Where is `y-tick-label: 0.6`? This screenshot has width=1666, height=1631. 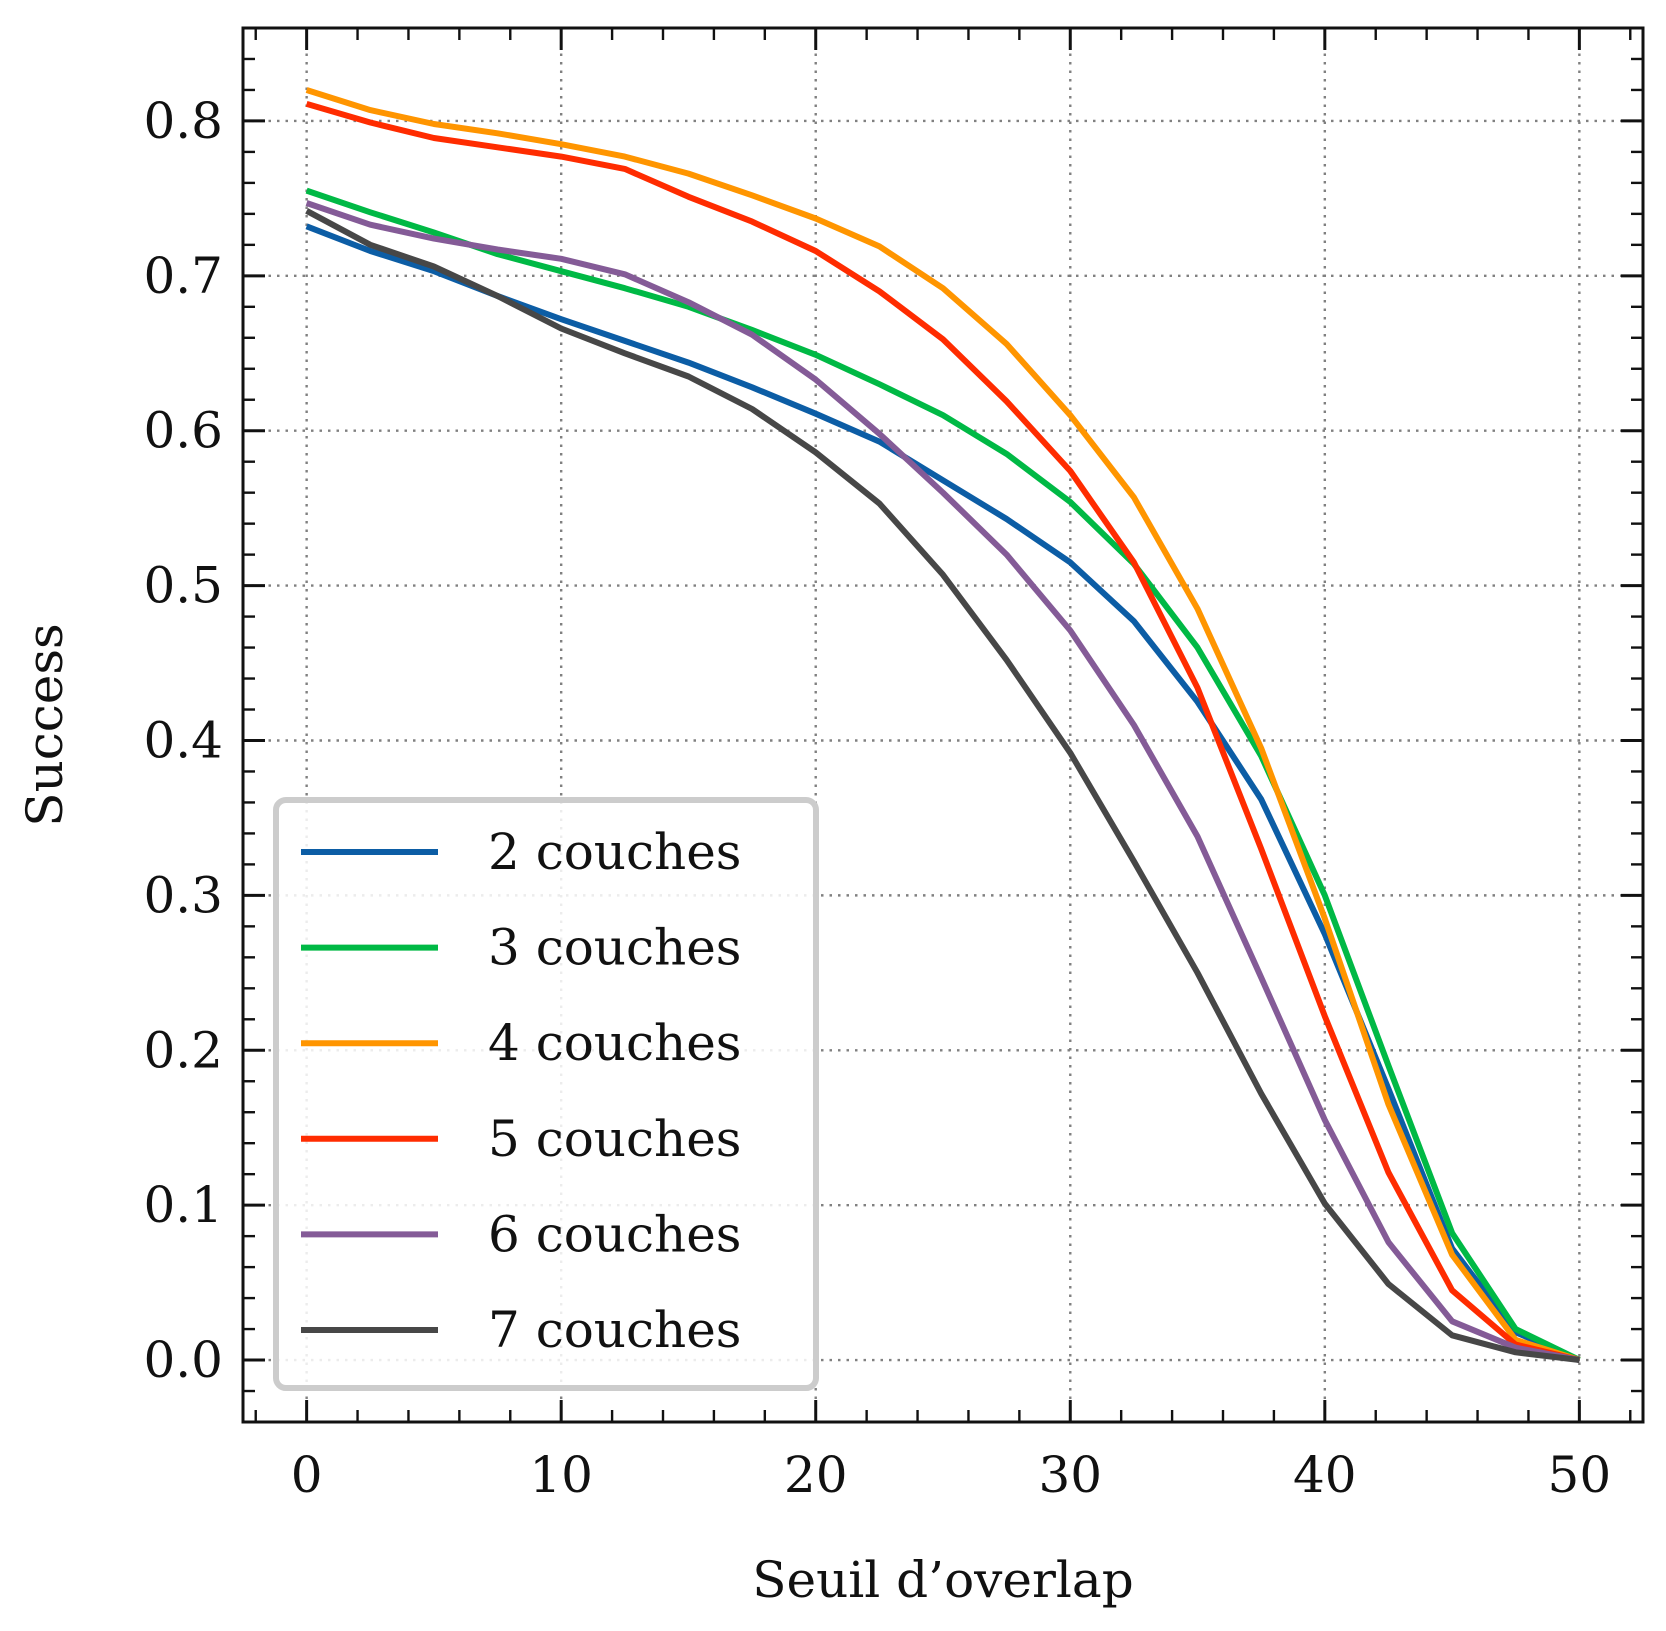
y-tick-label: 0.6 is located at coordinates (183, 431).